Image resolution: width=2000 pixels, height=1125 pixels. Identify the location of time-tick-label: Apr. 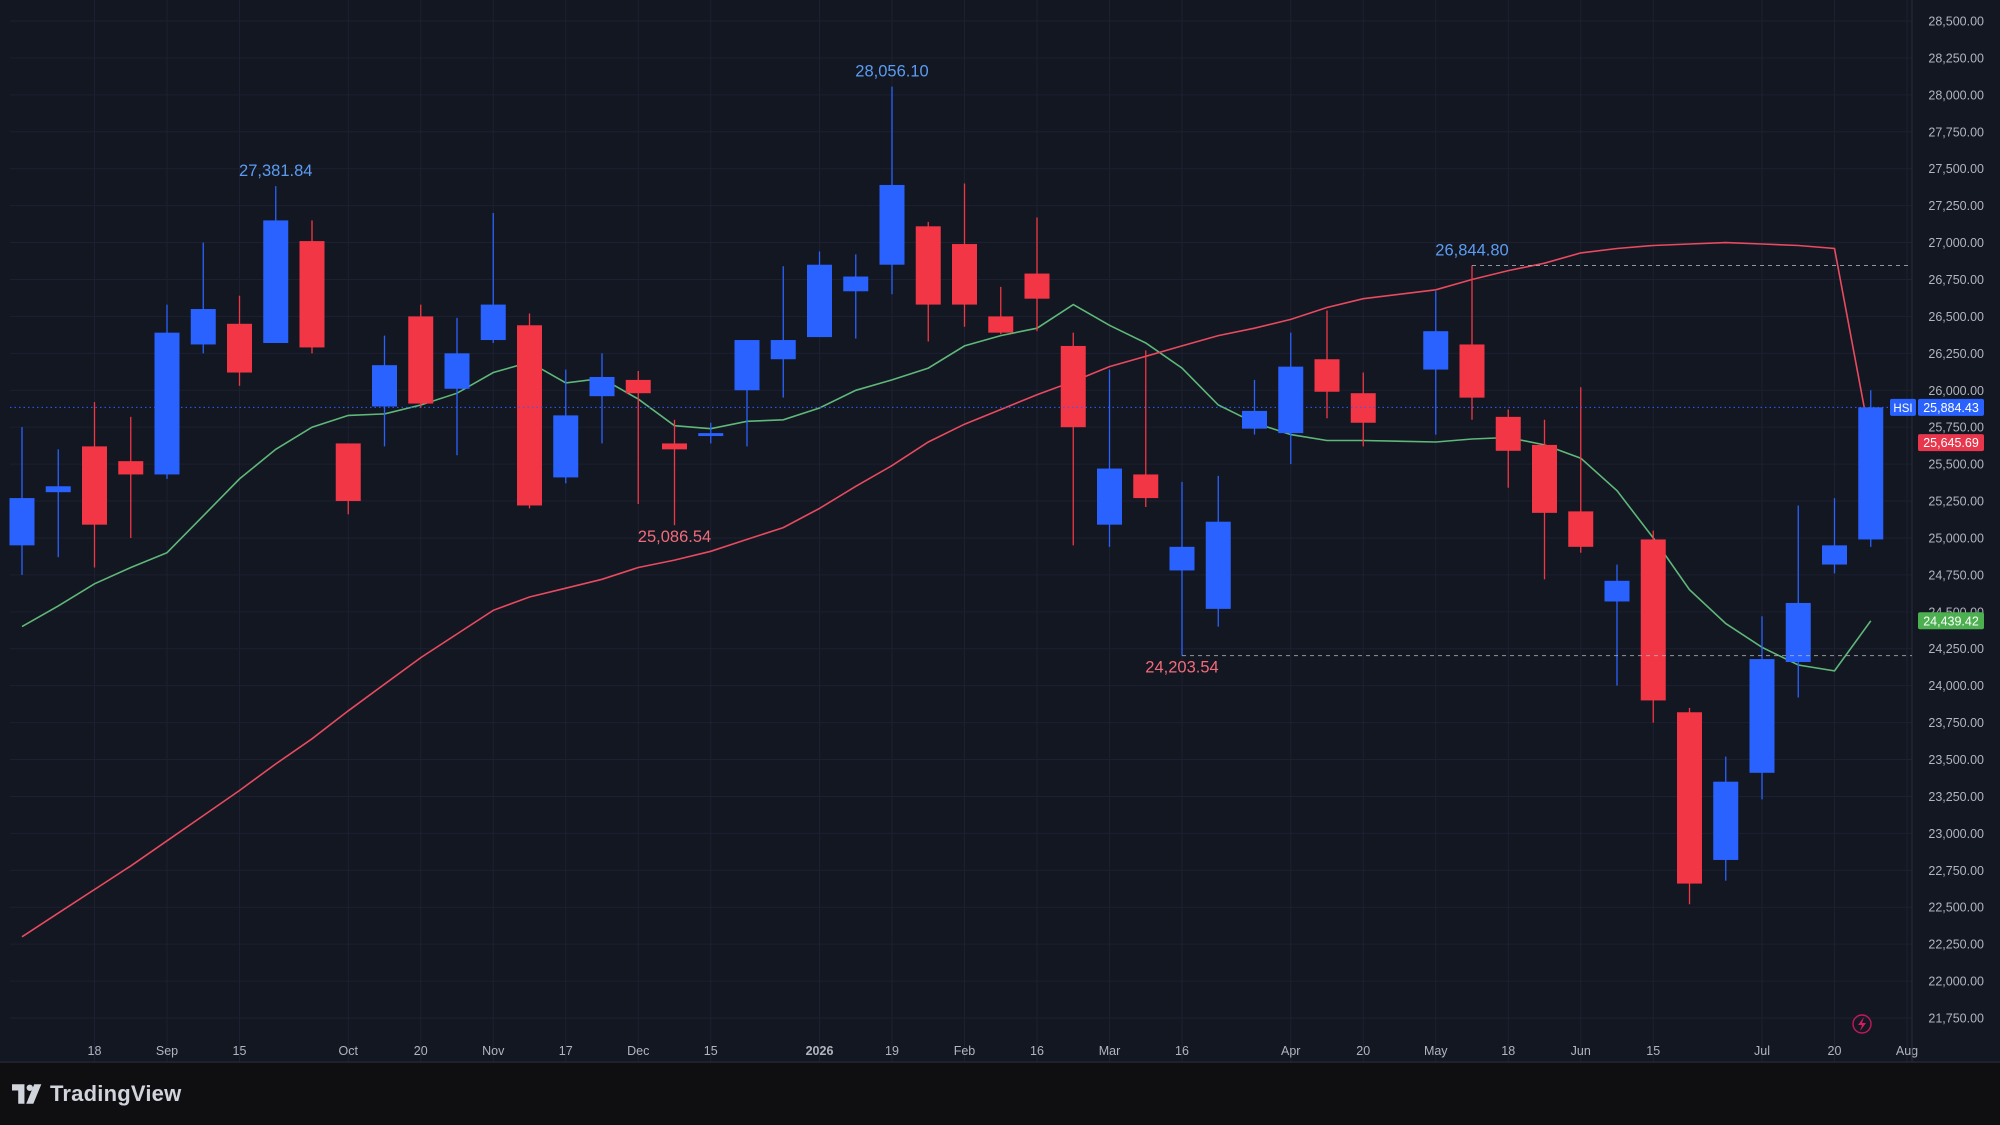
(1290, 1051).